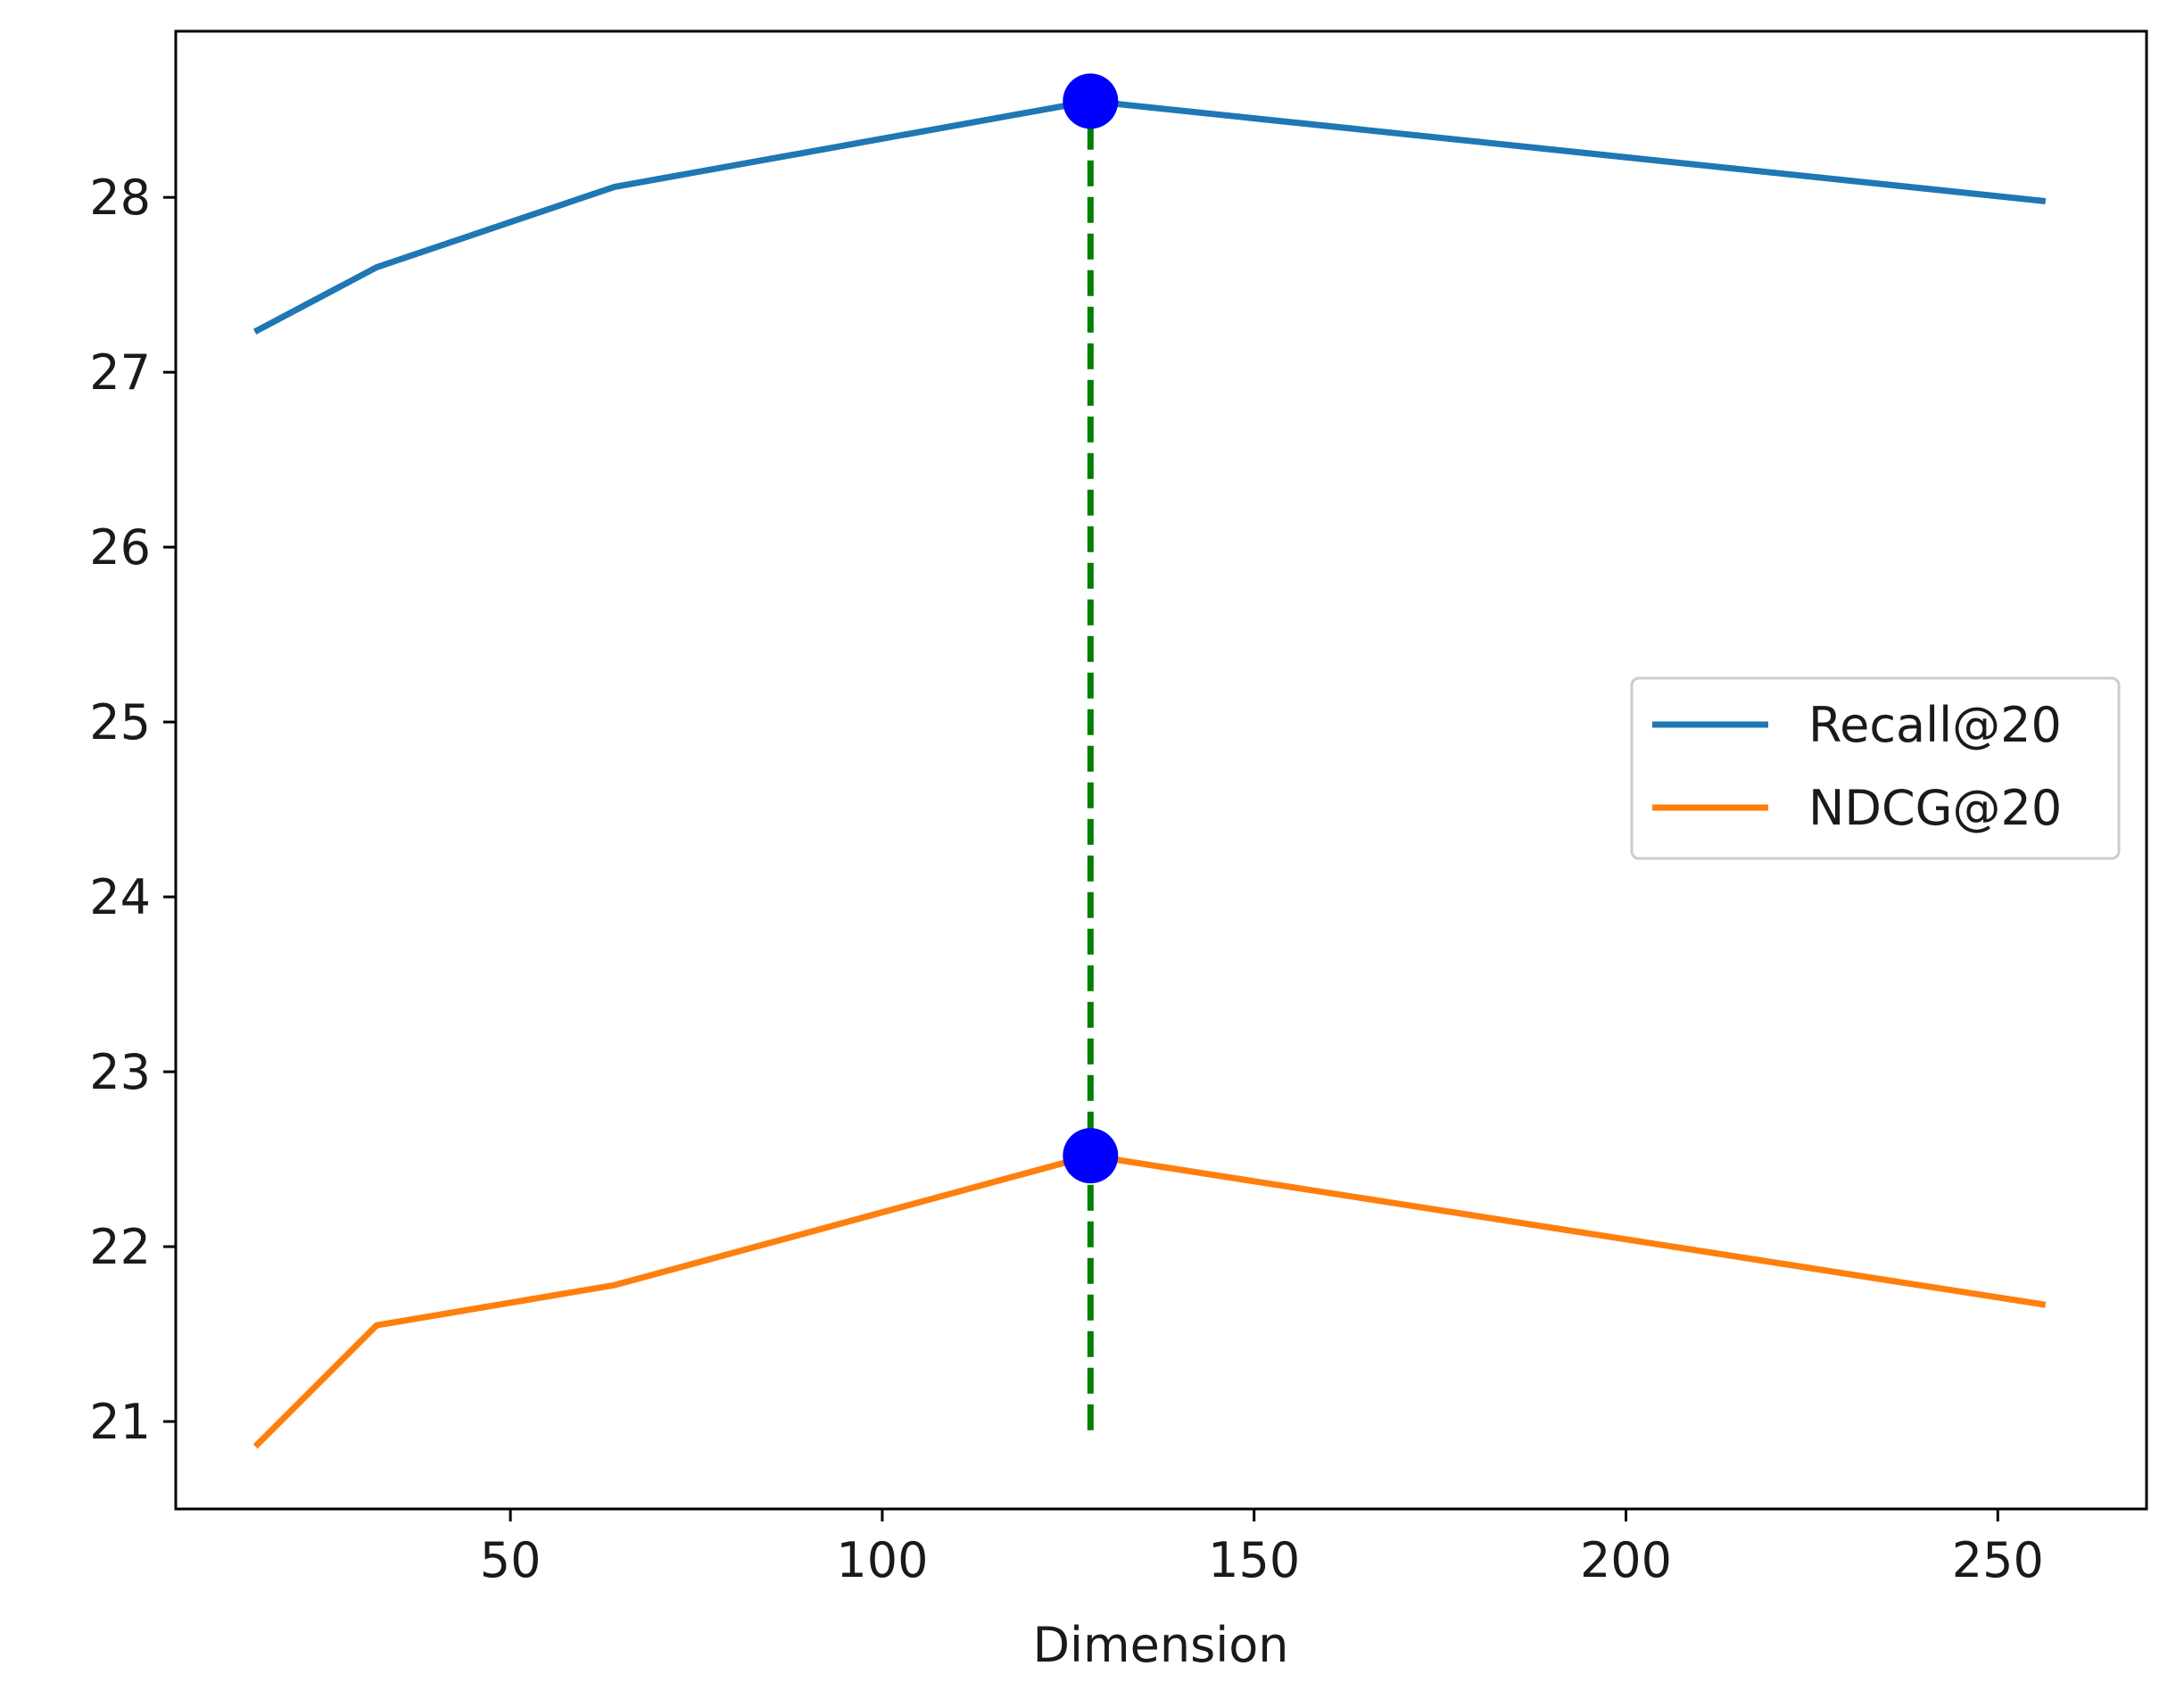 Image resolution: width=2184 pixels, height=1691 pixels. I want to click on y-tick-label: 24, so click(120, 897).